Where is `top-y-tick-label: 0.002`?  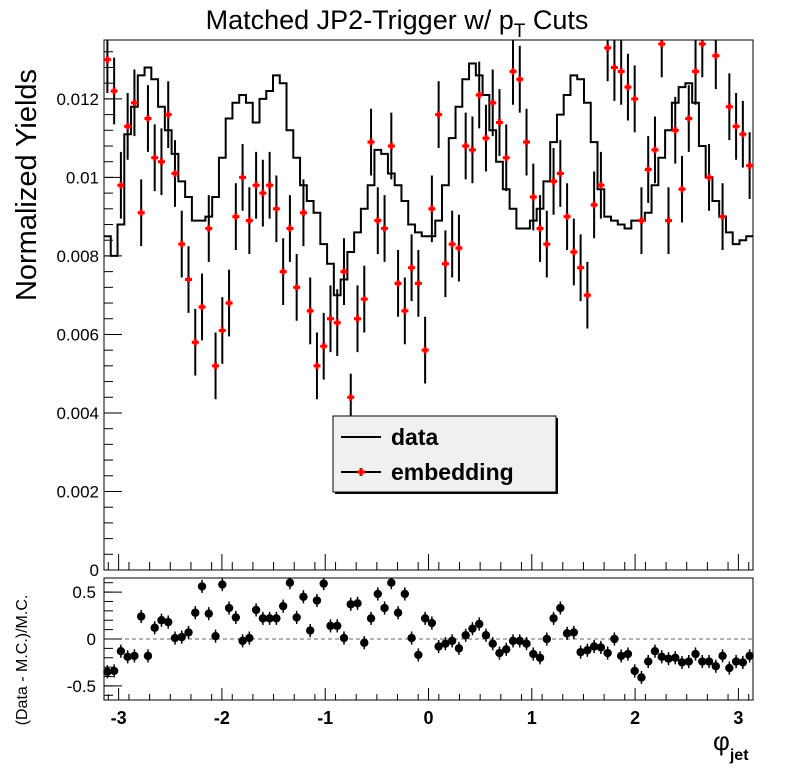 top-y-tick-label: 0.002 is located at coordinates (77, 491).